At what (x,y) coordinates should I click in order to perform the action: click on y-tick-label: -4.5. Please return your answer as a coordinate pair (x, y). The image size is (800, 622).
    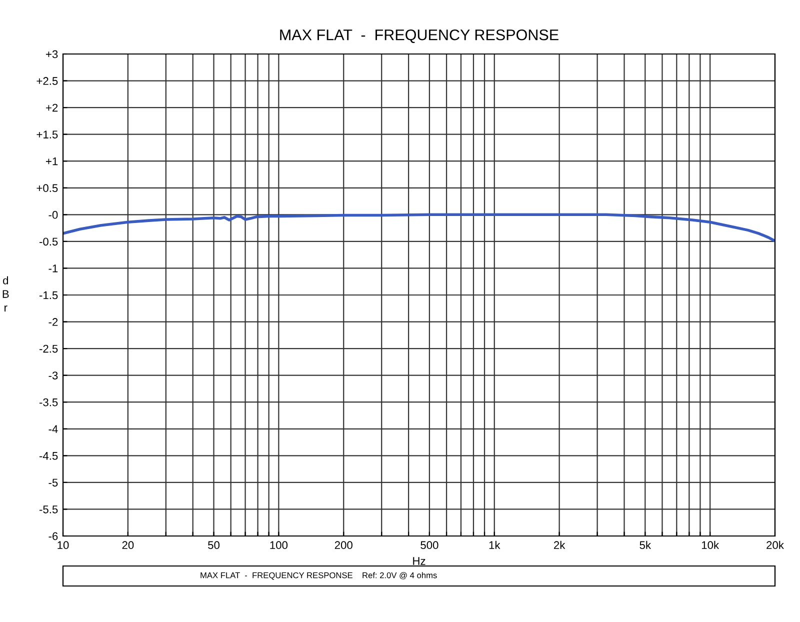
    Looking at the image, I should click on (48, 456).